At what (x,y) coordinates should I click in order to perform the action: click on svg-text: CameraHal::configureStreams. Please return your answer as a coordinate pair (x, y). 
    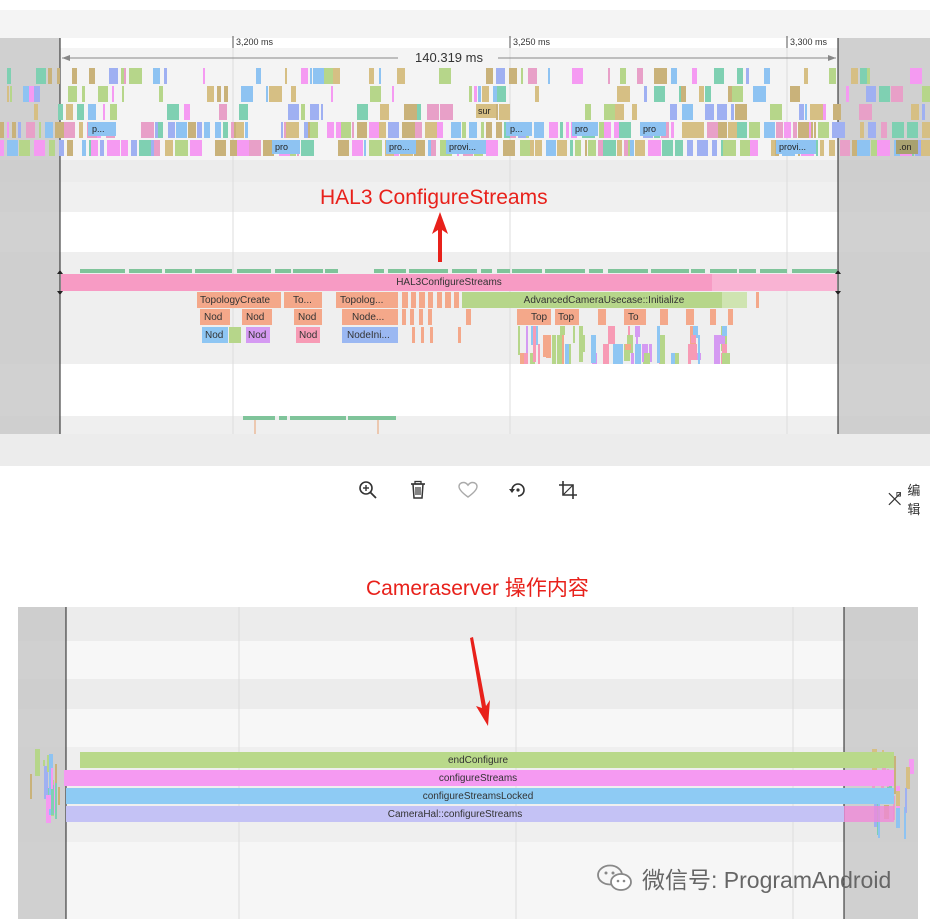
    Looking at the image, I should click on (455, 814).